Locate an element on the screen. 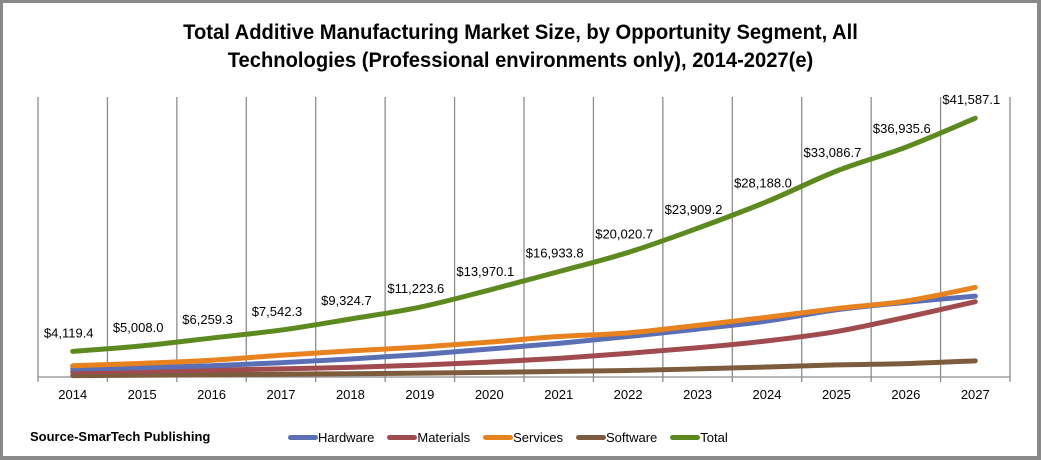 The height and width of the screenshot is (460, 1041). series-line-materials is located at coordinates (524, 337).